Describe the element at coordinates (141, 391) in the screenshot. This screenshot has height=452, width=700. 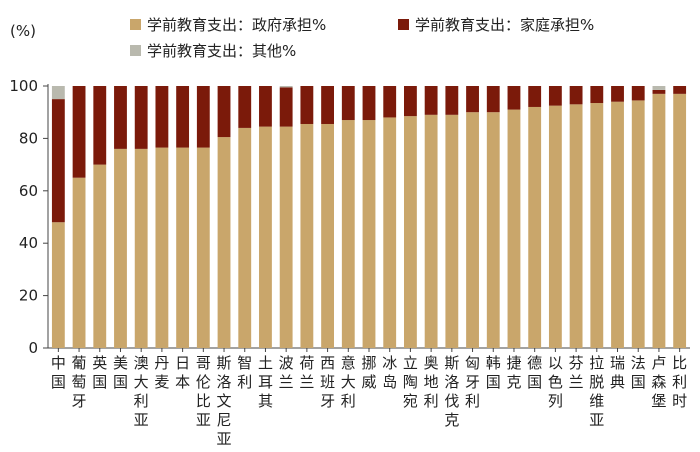
I see `x-tick-label: 澳大利亚` at that location.